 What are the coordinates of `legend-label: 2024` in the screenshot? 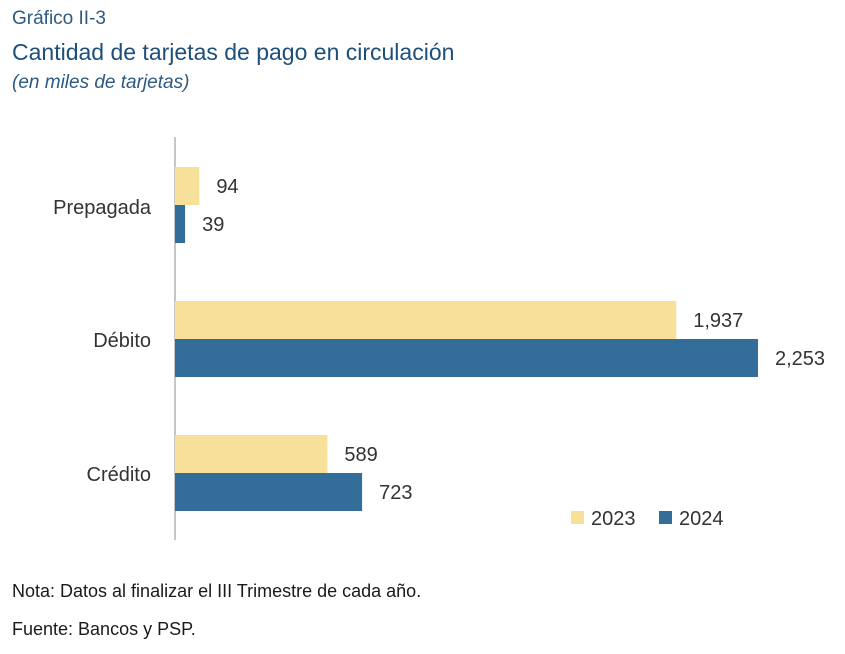 It's located at (701, 519).